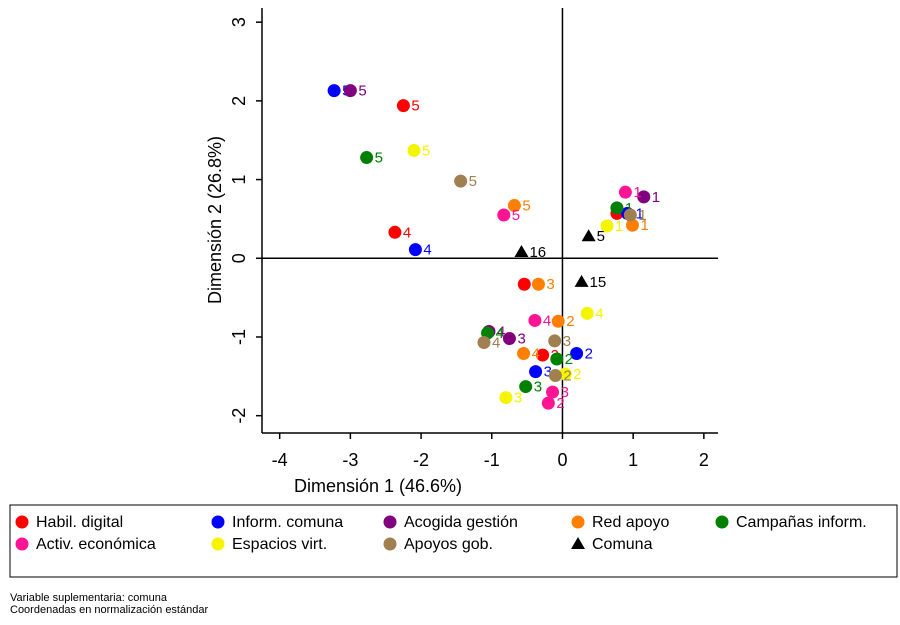  Describe the element at coordinates (96, 544) in the screenshot. I see `legend-label: Activ. económica` at that location.